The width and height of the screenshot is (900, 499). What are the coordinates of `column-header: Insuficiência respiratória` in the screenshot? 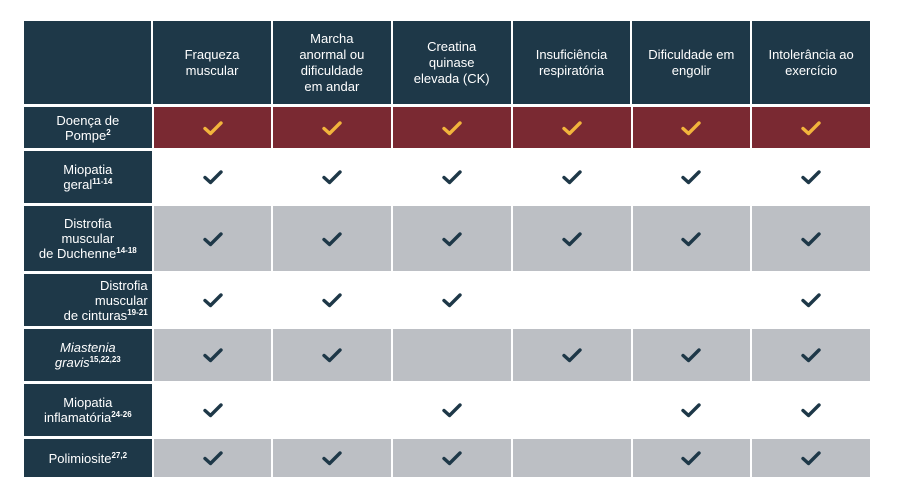 It's located at (570, 62).